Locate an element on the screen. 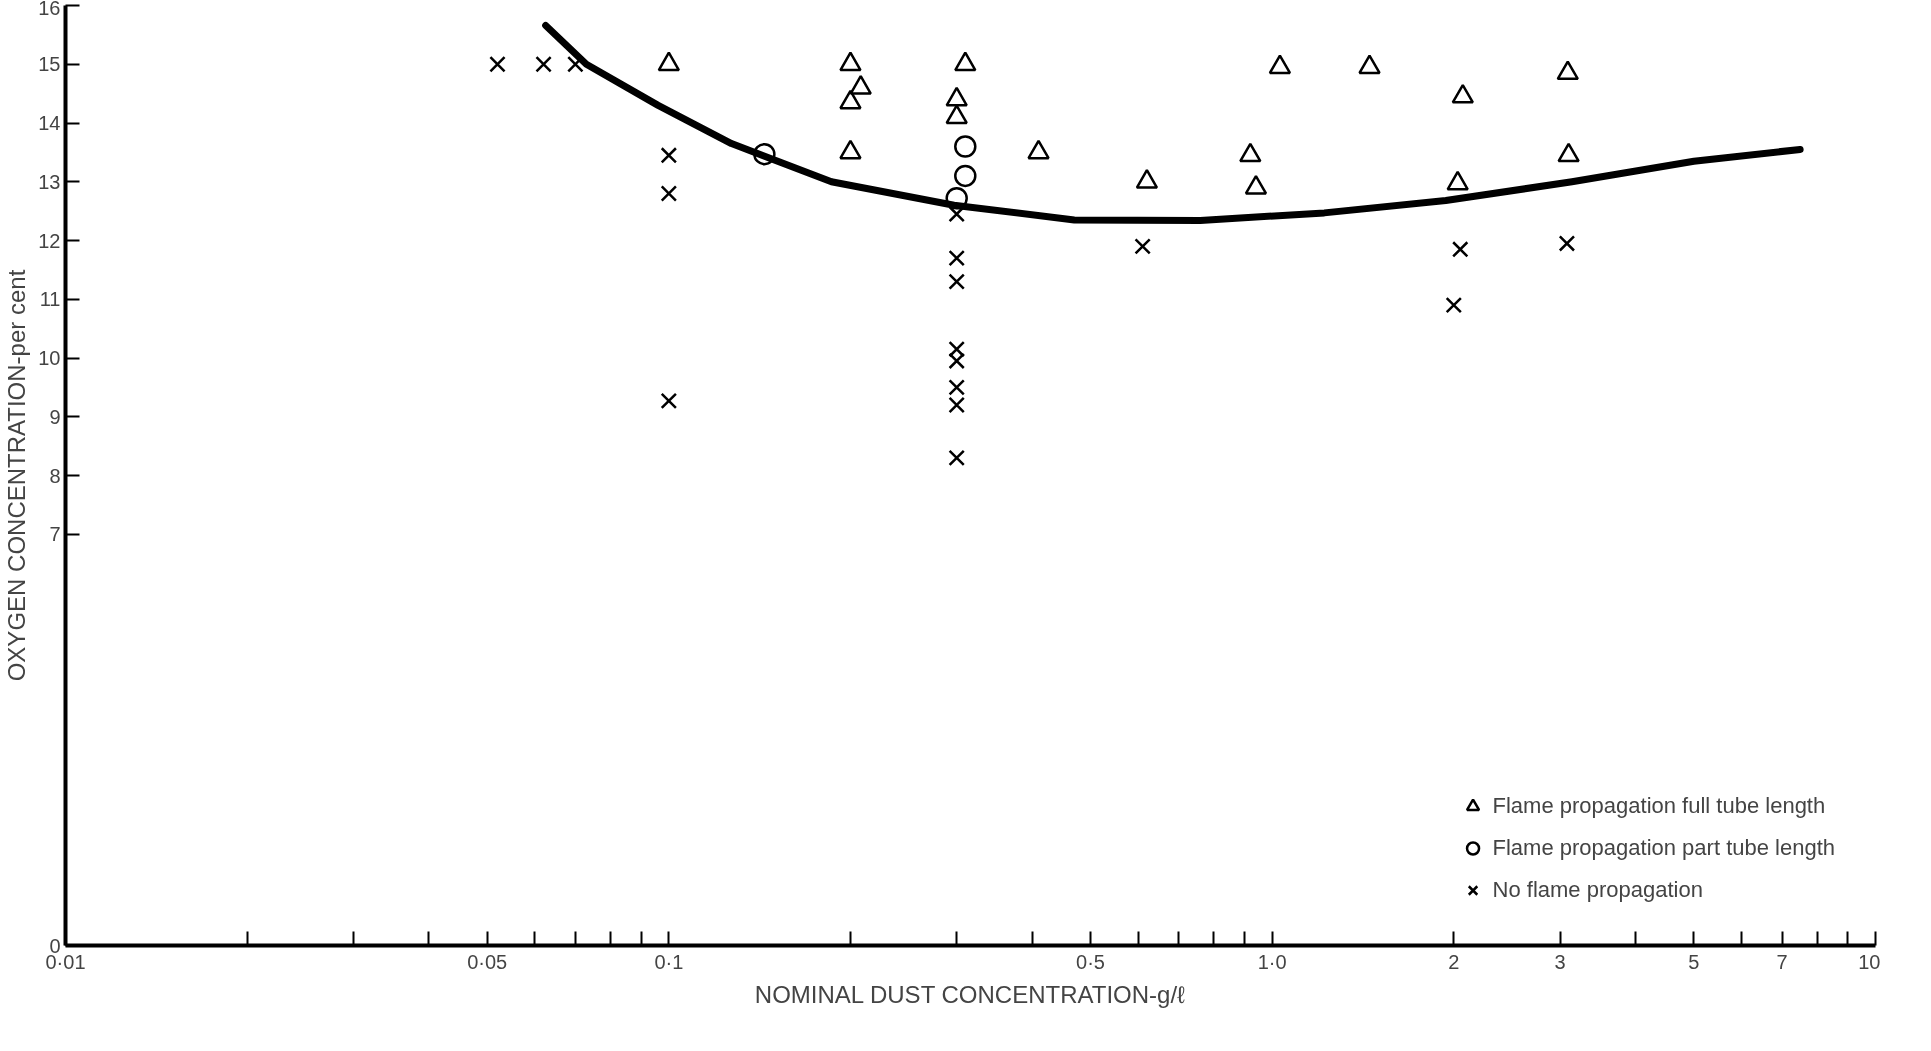 Image resolution: width=1931 pixels, height=1051 pixels. x-tick-label: 2 is located at coordinates (1454, 961).